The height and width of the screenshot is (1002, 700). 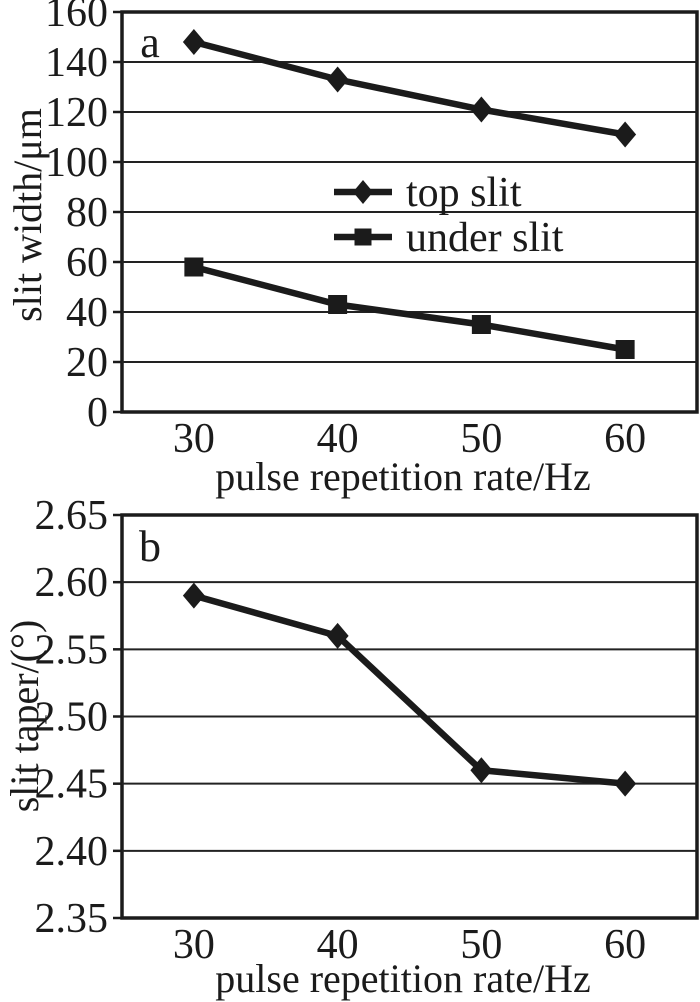 I want to click on chart-b-y-tick-label: 2.65, so click(x=72, y=516).